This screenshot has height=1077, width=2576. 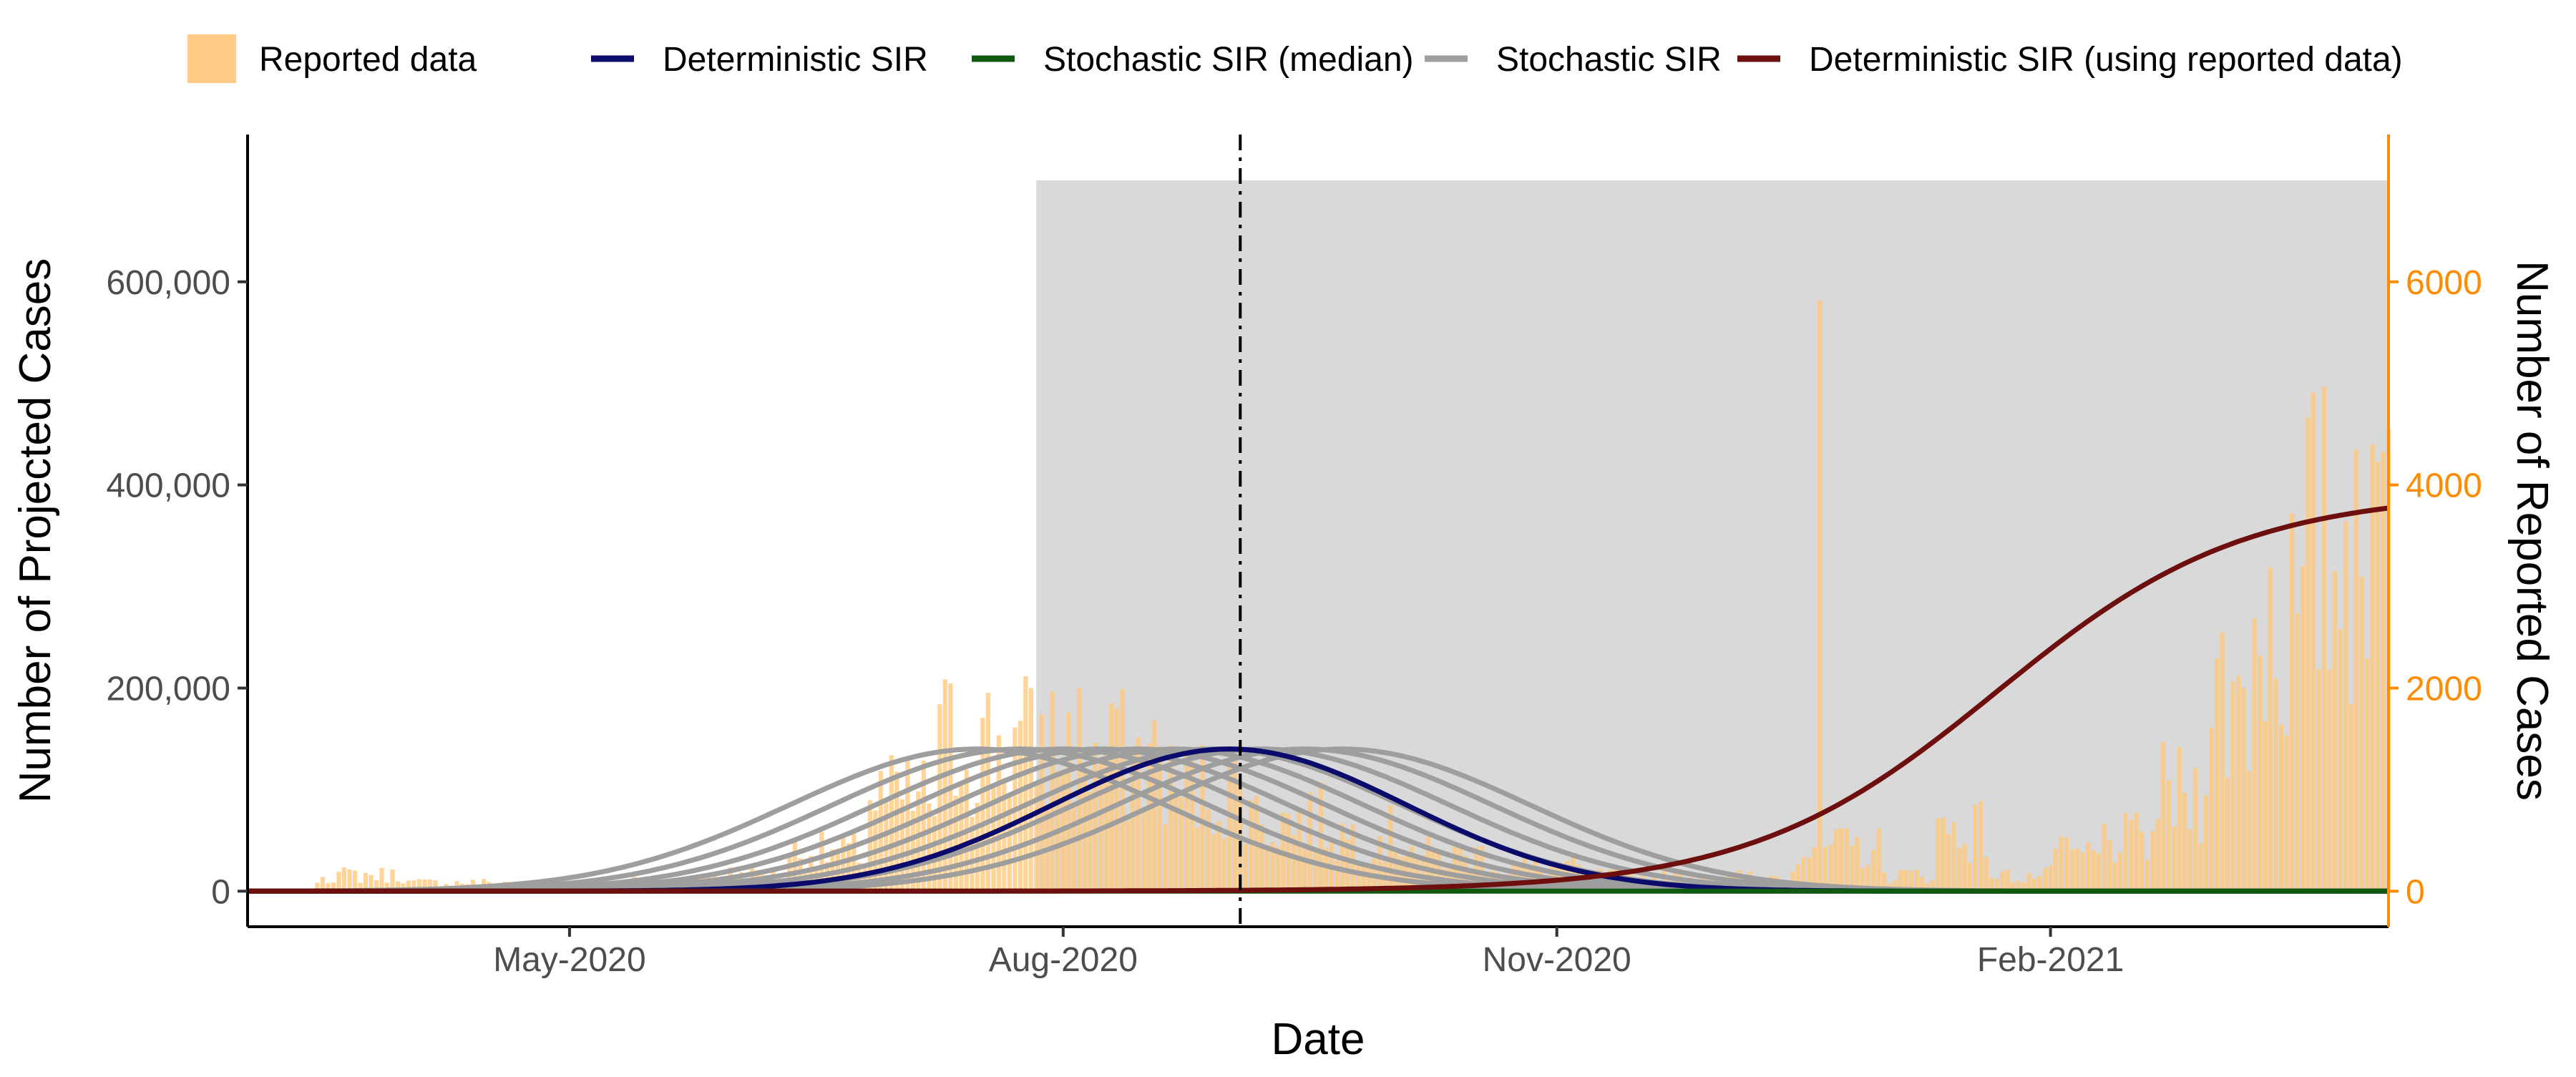 What do you see at coordinates (1228, 60) in the screenshot?
I see `legend-label: Stochastic SIR (median)` at bounding box center [1228, 60].